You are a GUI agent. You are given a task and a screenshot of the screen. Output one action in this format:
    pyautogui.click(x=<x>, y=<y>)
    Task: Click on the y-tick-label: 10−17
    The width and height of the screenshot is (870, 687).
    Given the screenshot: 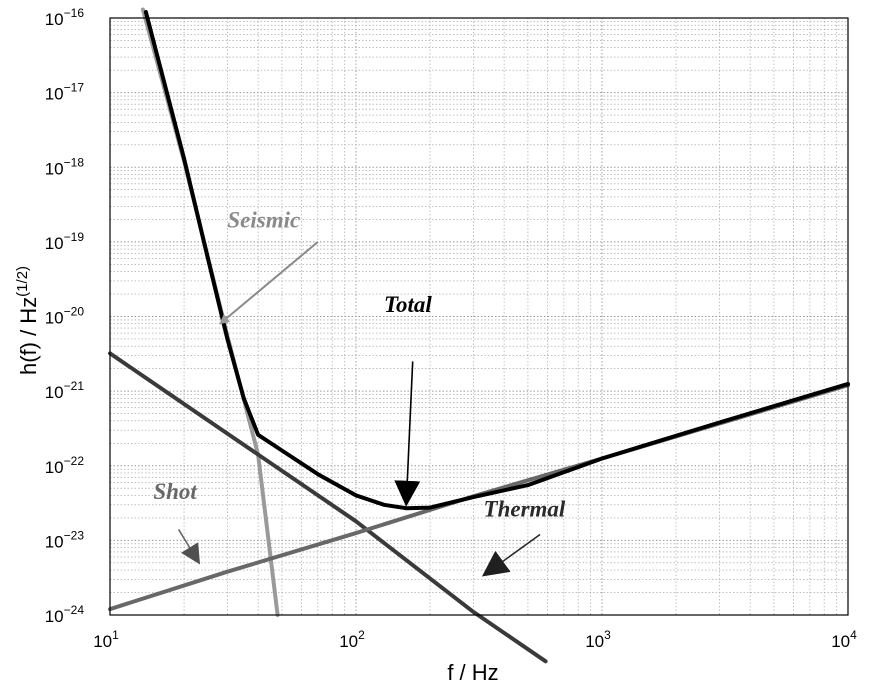 What is the action you would take?
    pyautogui.click(x=65, y=92)
    